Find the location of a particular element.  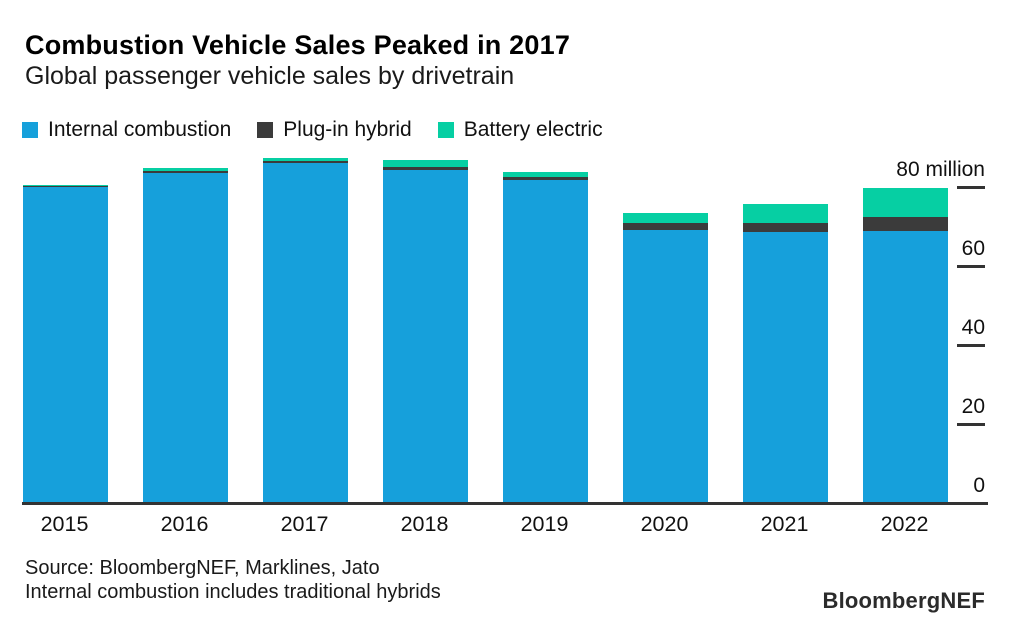

x-axis-line is located at coordinates (505, 503).